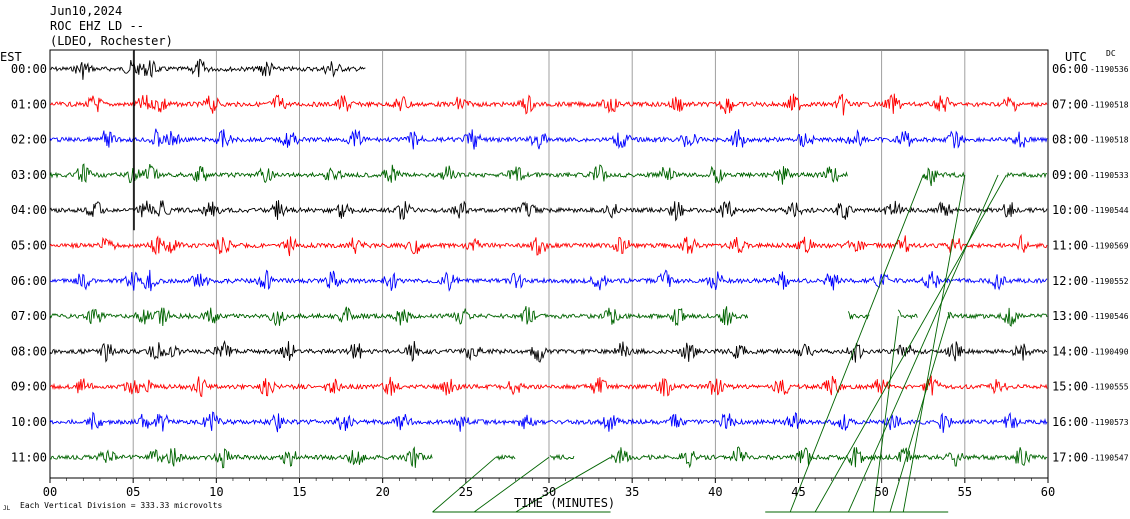 This screenshot has height=519, width=1130. Describe the element at coordinates (29, 210) in the screenshot. I see `row-label-est: 04:00` at that location.